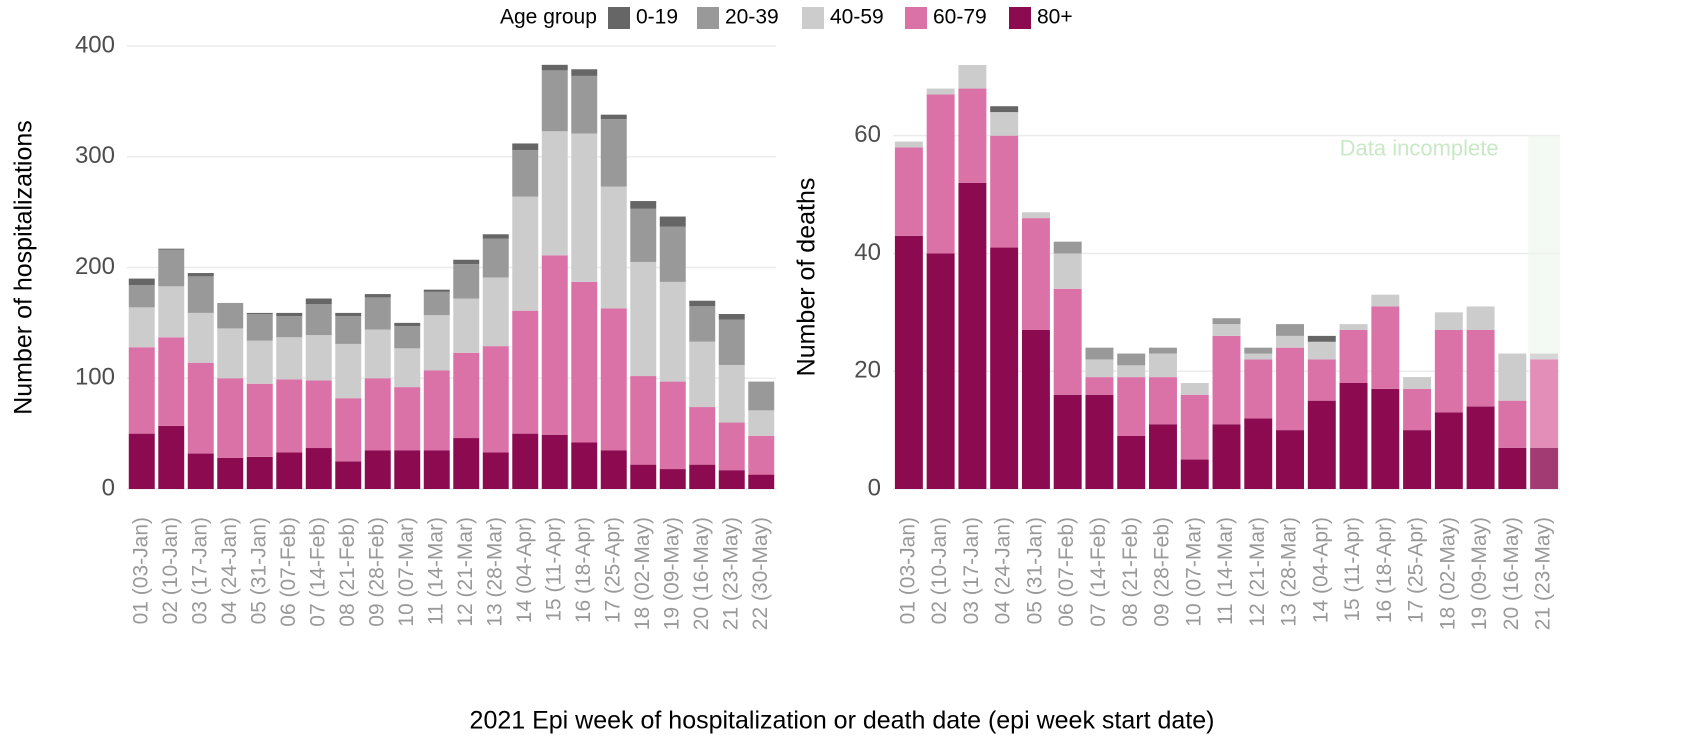  I want to click on x-tick-label: 01 (03-Jan), so click(907, 570).